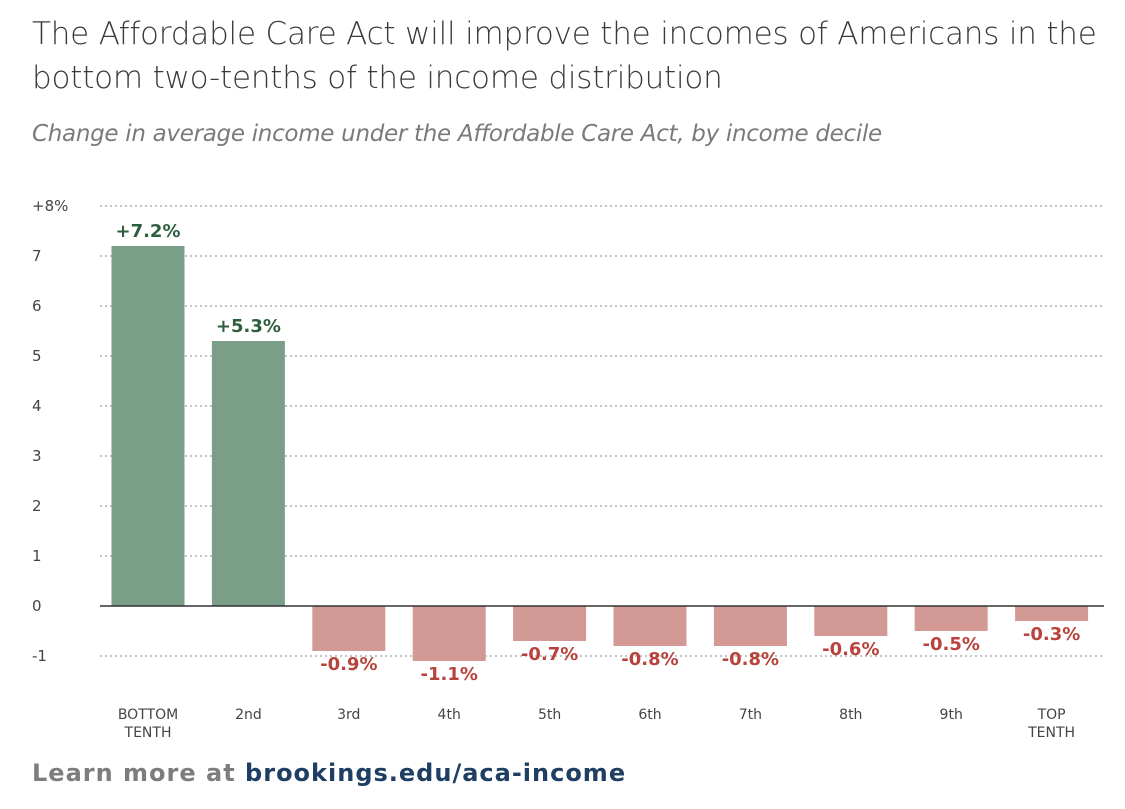  What do you see at coordinates (951, 715) in the screenshot?
I see `x-tick-label: 9th` at bounding box center [951, 715].